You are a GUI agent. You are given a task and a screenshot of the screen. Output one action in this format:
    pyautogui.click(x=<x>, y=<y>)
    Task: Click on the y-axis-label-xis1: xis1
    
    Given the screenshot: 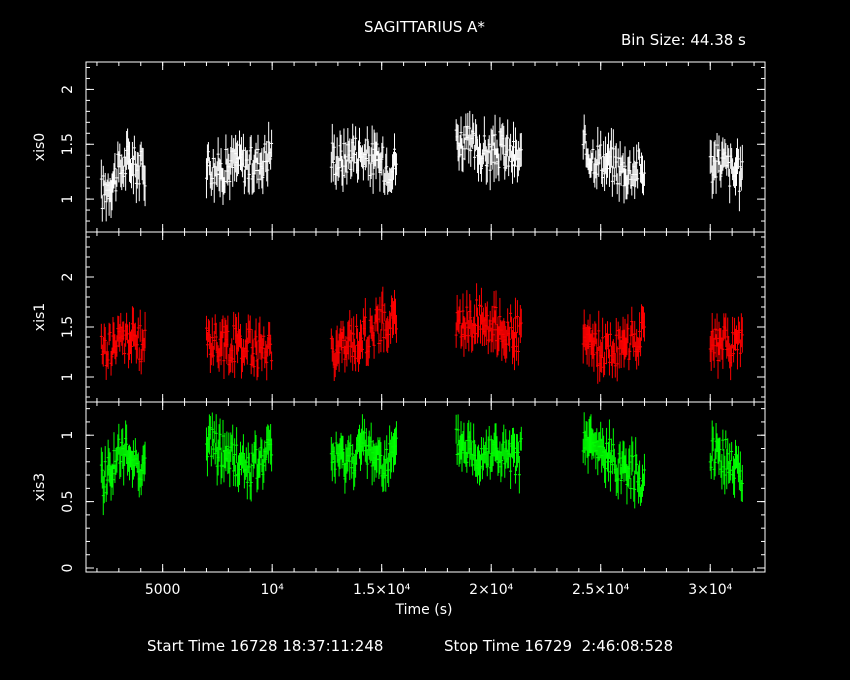 What is the action you would take?
    pyautogui.click(x=40, y=317)
    